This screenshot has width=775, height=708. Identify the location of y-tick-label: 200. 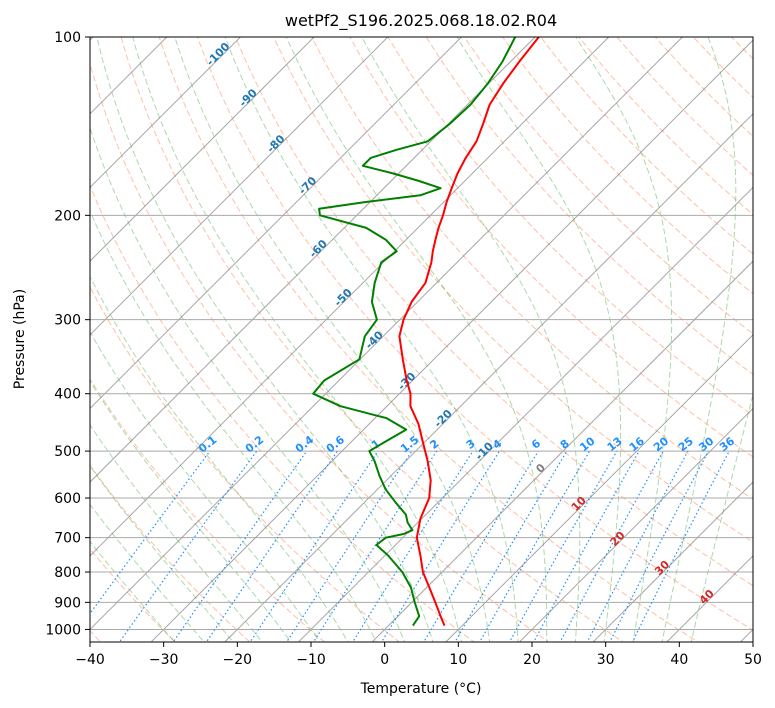
(67, 216).